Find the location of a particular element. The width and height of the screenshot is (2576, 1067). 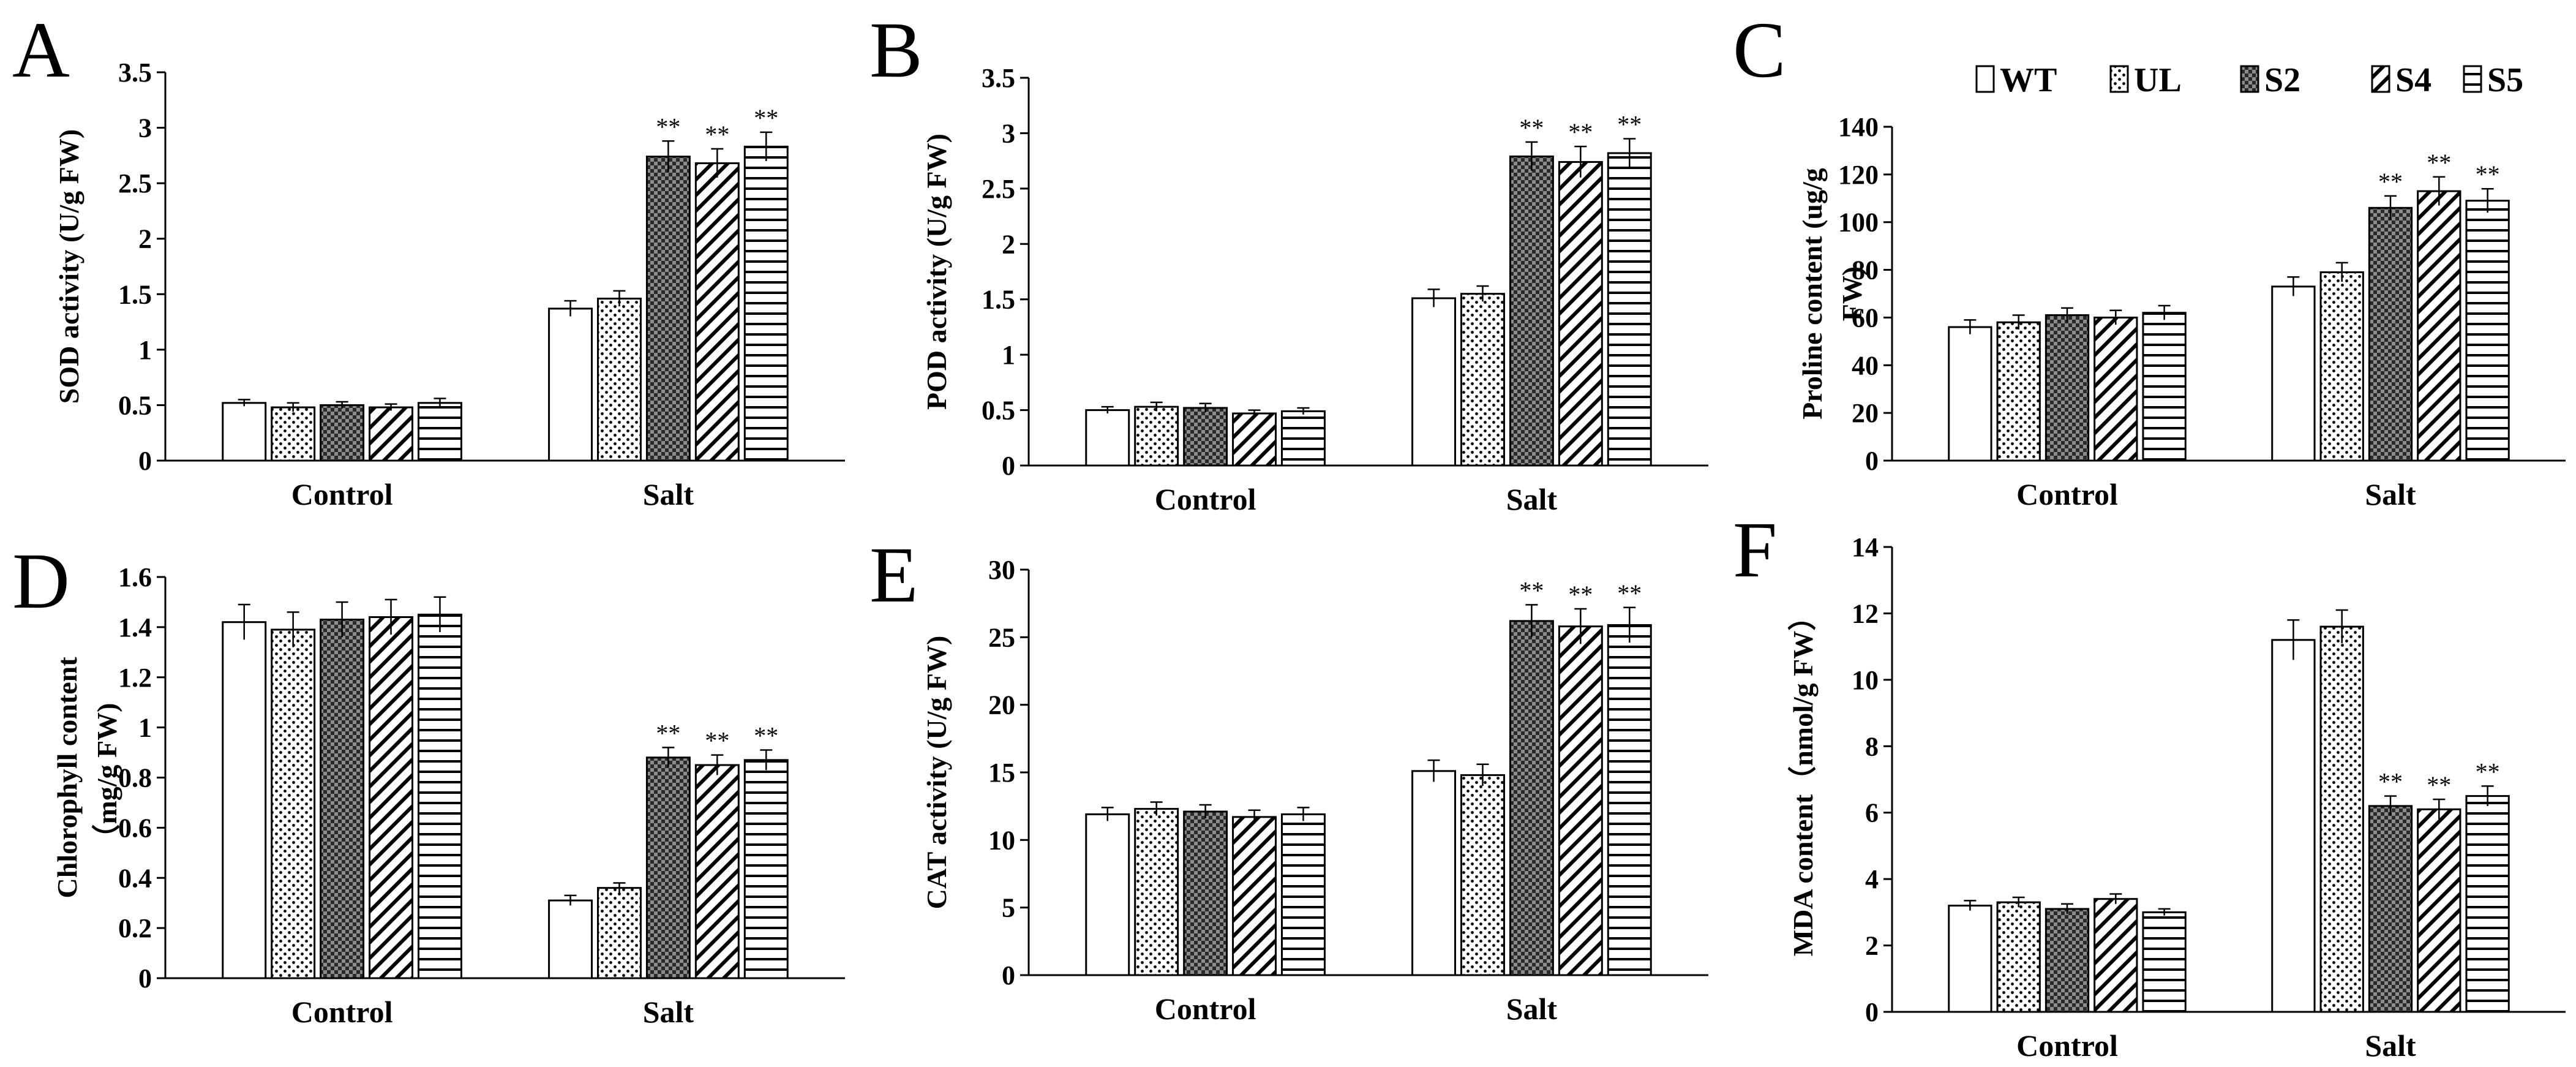

y-tick-label: 1.4 is located at coordinates (135, 628).